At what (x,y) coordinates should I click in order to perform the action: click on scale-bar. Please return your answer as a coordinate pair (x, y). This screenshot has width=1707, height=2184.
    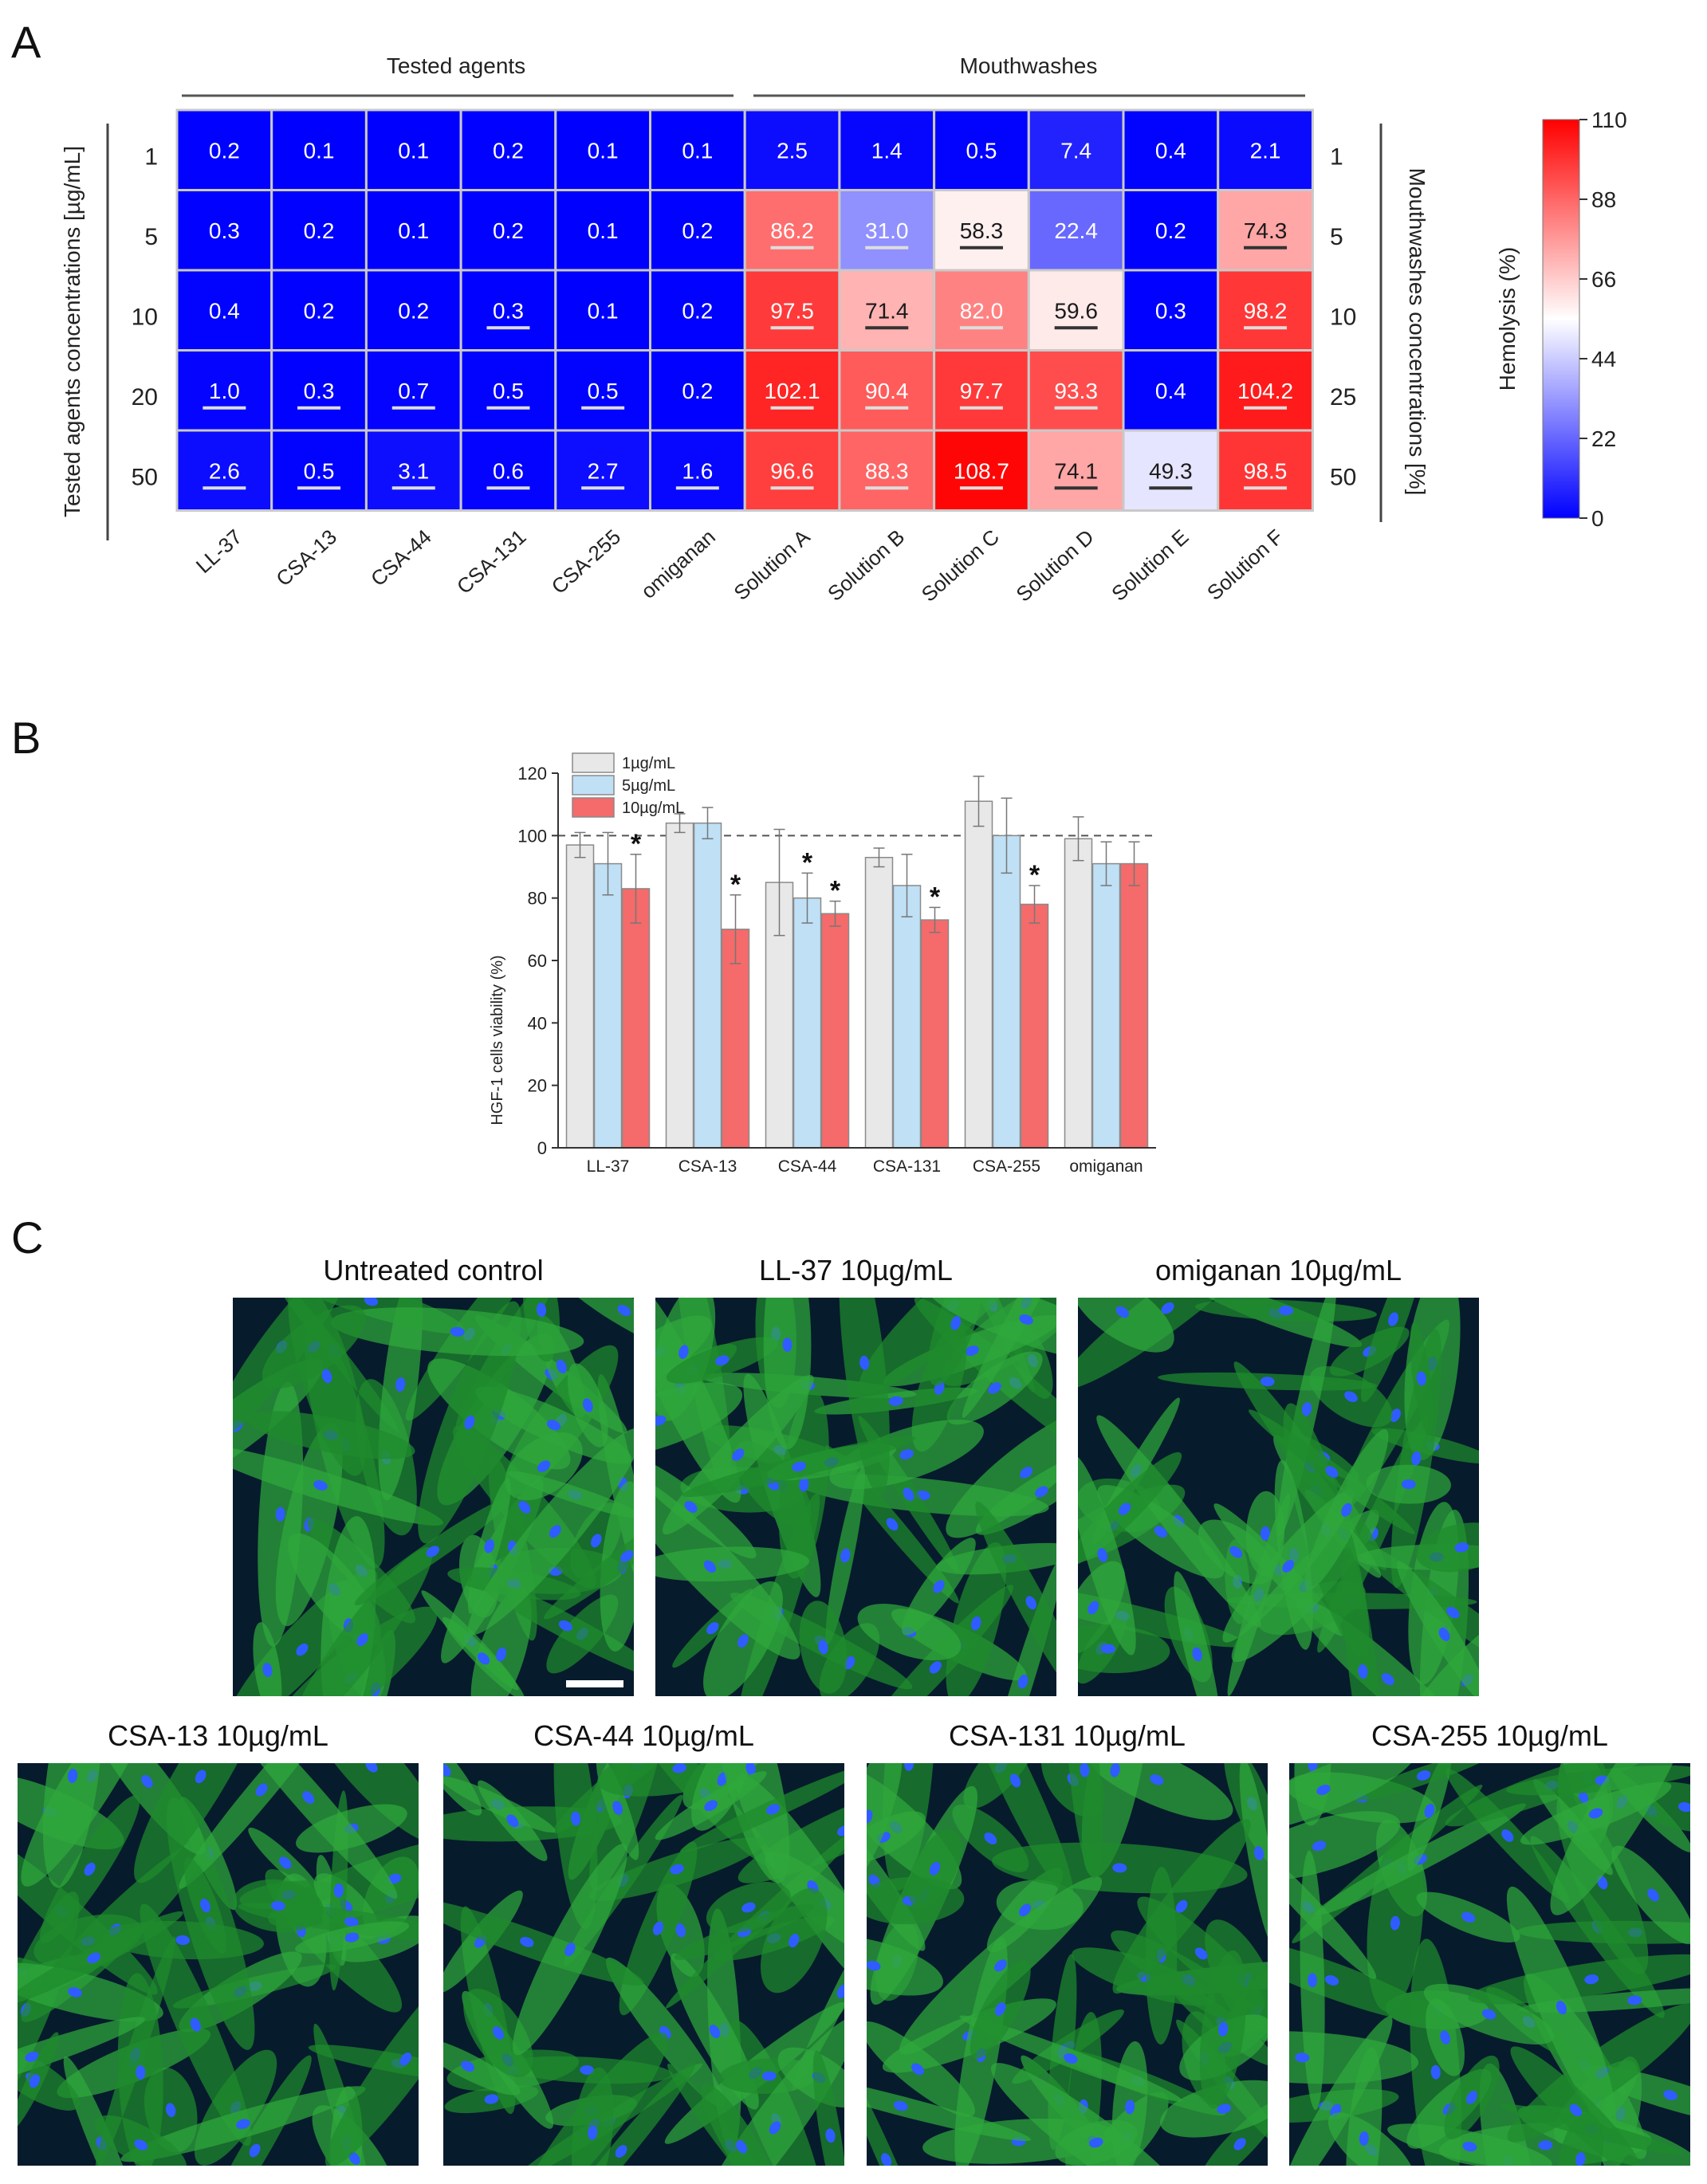
    Looking at the image, I should click on (594, 1683).